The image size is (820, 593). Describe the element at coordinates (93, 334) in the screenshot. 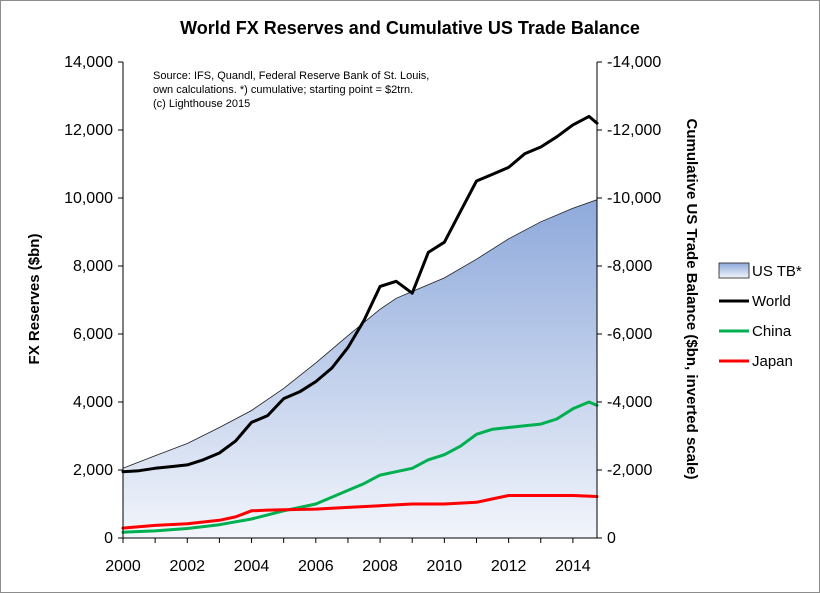

I see `y-tick-label: 6,000` at that location.